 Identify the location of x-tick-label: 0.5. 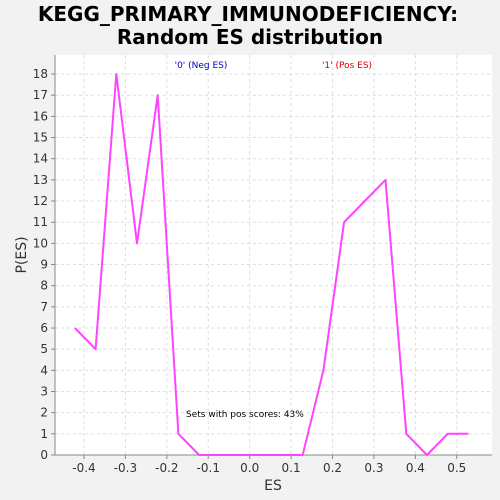
(456, 468).